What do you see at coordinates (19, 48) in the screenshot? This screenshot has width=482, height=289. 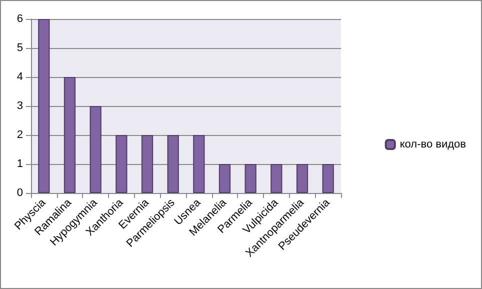 I see `y-tick-label: 5` at bounding box center [19, 48].